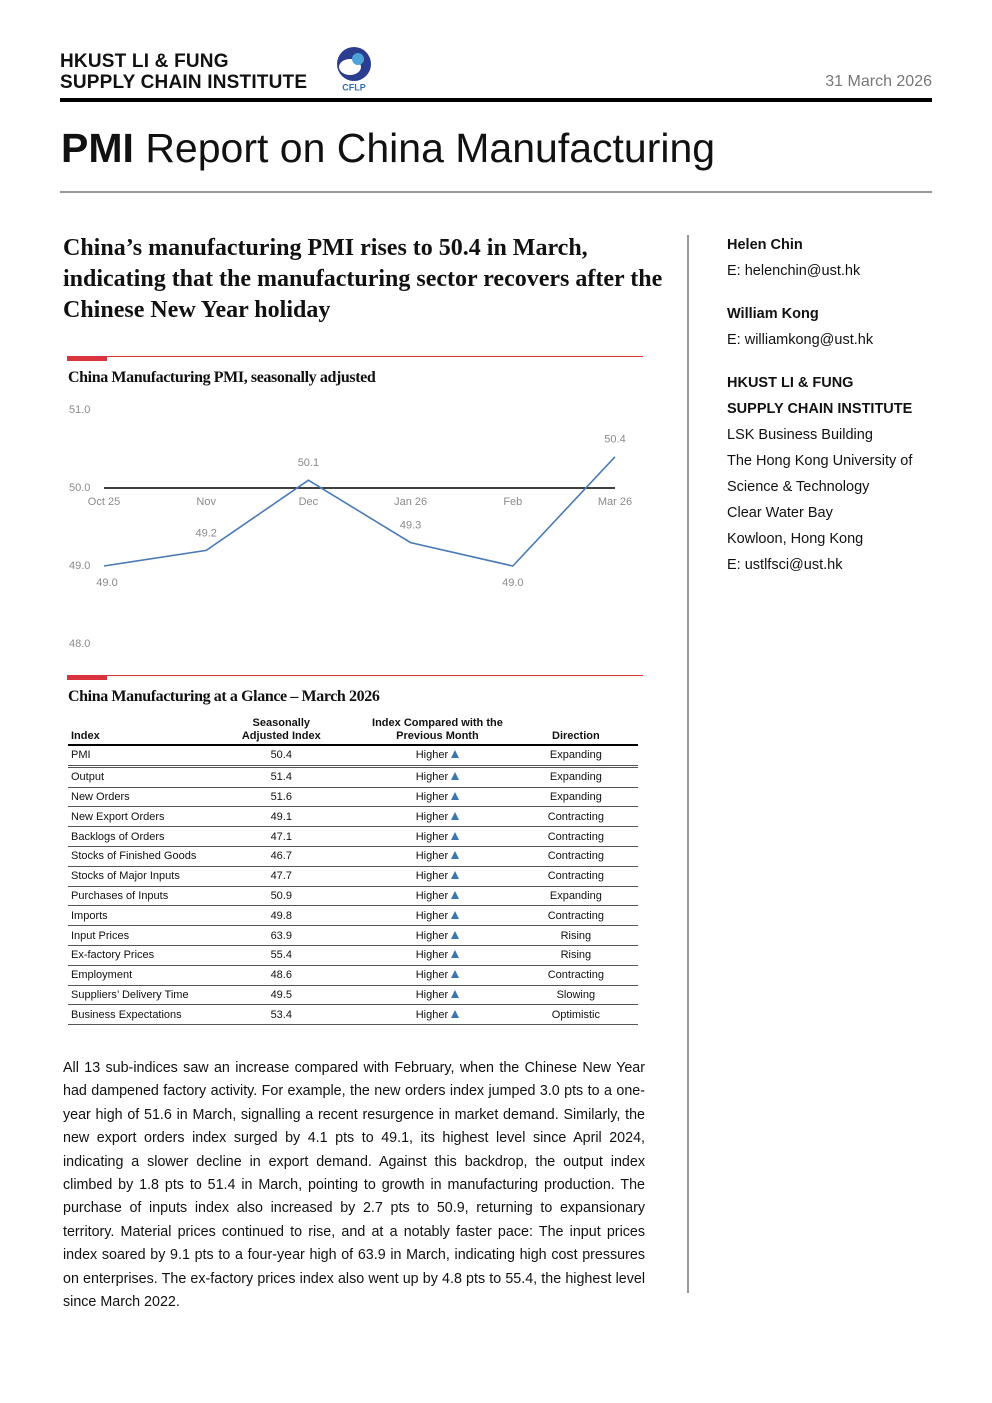 The width and height of the screenshot is (992, 1403). Describe the element at coordinates (135, 797) in the screenshot. I see `table-cell: New Orders` at that location.